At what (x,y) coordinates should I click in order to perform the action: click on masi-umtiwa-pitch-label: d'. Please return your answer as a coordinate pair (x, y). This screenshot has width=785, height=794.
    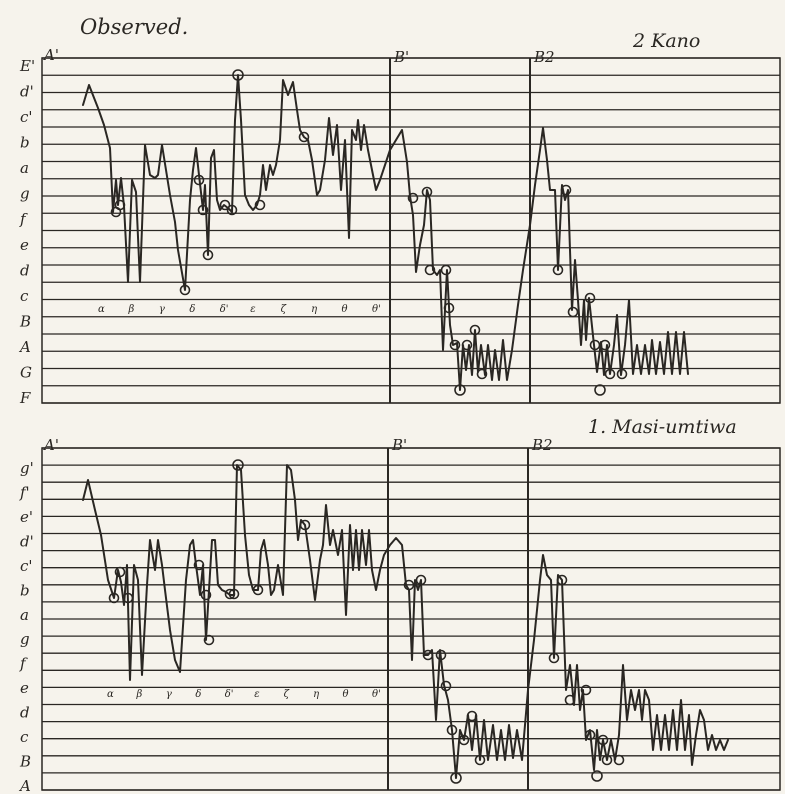
    Looking at the image, I should click on (27, 541).